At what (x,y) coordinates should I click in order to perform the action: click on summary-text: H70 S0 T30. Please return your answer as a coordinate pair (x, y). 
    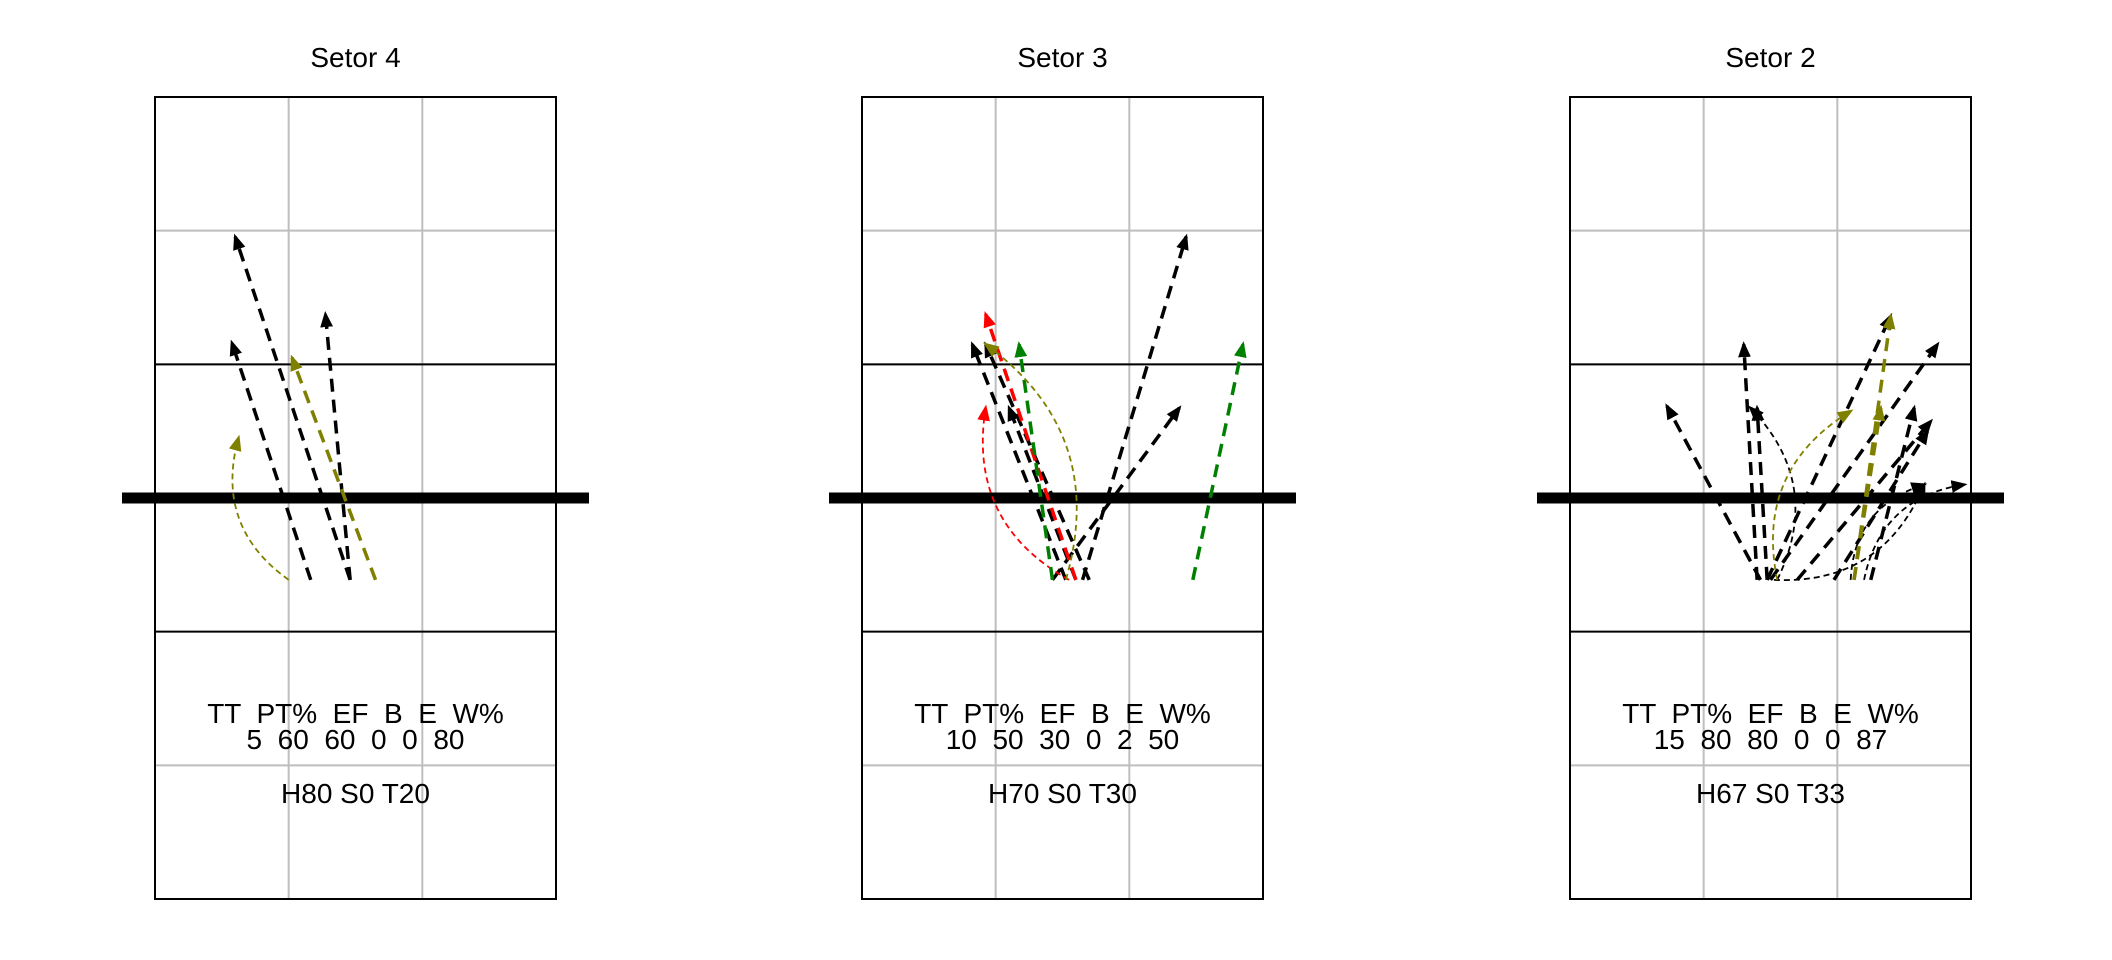
    Looking at the image, I should click on (1062, 793).